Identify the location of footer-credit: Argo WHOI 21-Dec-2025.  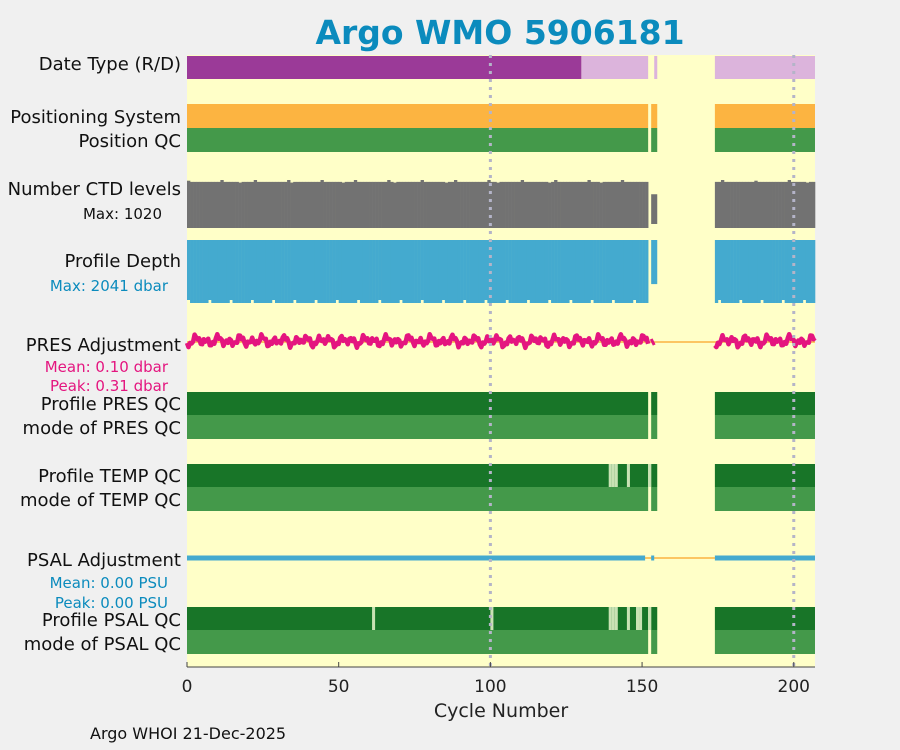
(188, 733).